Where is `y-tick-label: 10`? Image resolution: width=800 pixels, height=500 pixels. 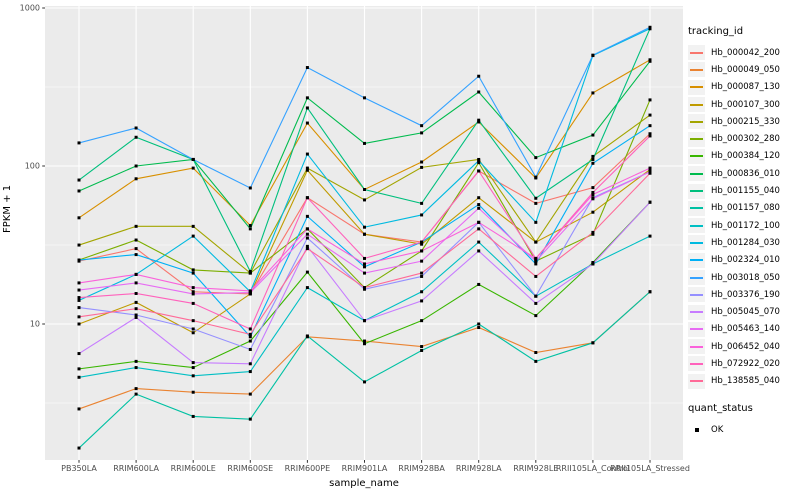 y-tick-label: 10 is located at coordinates (35, 324).